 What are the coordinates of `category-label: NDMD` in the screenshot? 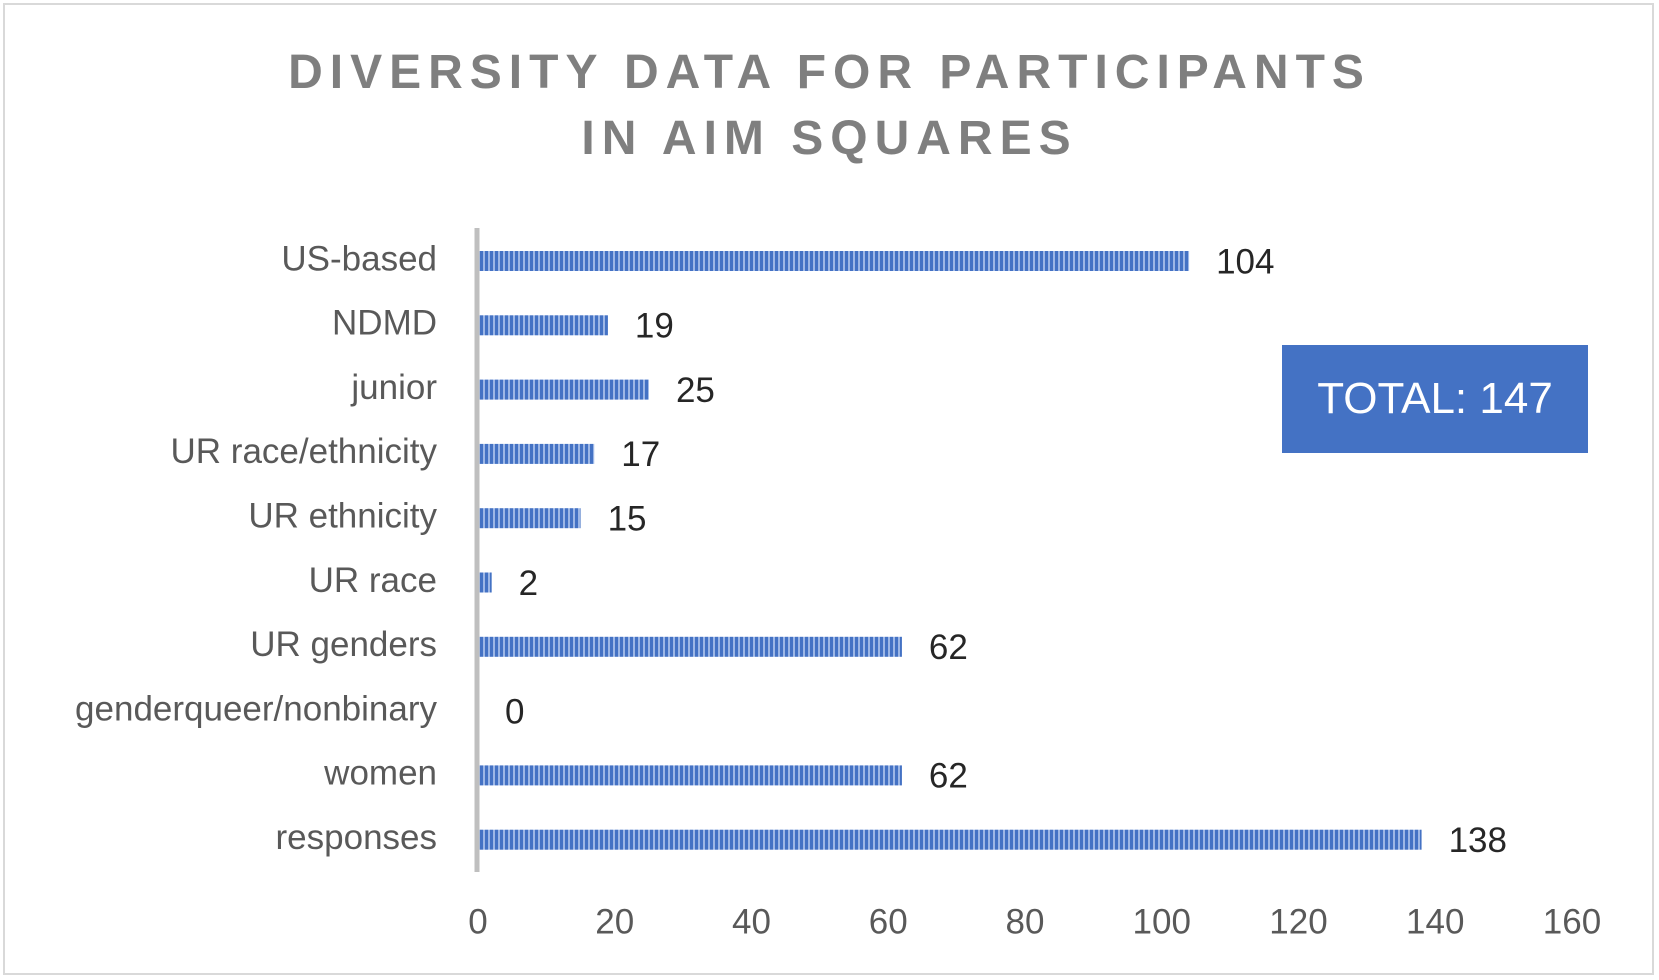 It's located at (384, 323).